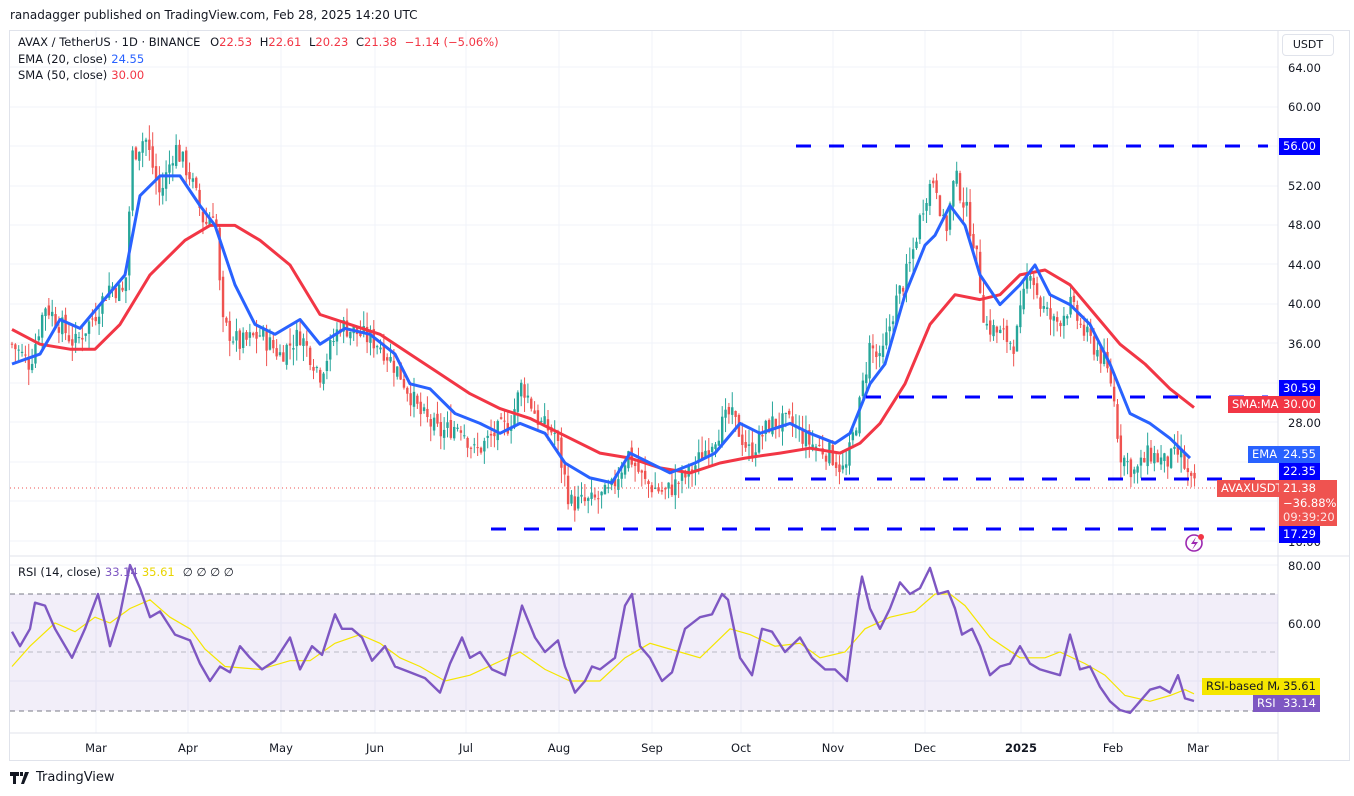  I want to click on level-56-tag: 56.00, so click(1299, 146).